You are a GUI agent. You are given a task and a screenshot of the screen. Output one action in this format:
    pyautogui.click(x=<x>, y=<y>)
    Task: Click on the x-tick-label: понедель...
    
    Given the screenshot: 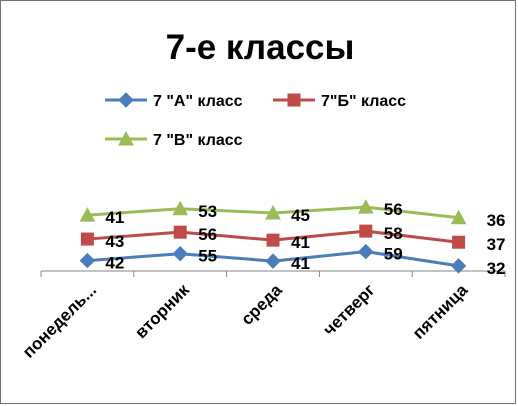 What is the action you would take?
    pyautogui.click(x=59, y=320)
    